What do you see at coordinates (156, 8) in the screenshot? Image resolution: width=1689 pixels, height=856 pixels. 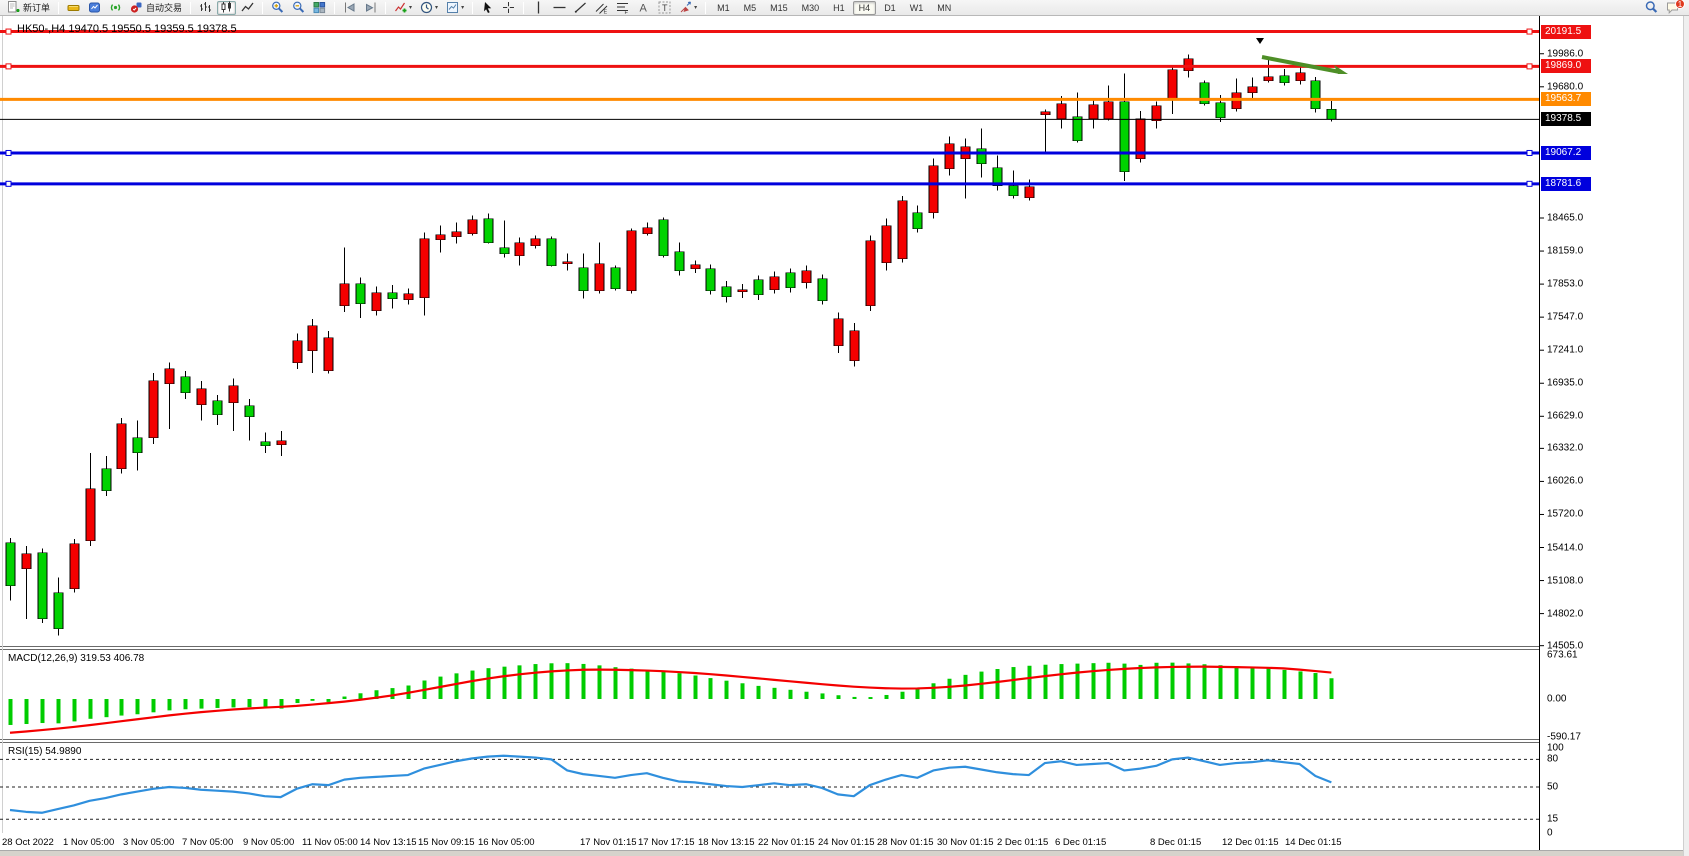 I see `autotrade-button: 自动交易` at bounding box center [156, 8].